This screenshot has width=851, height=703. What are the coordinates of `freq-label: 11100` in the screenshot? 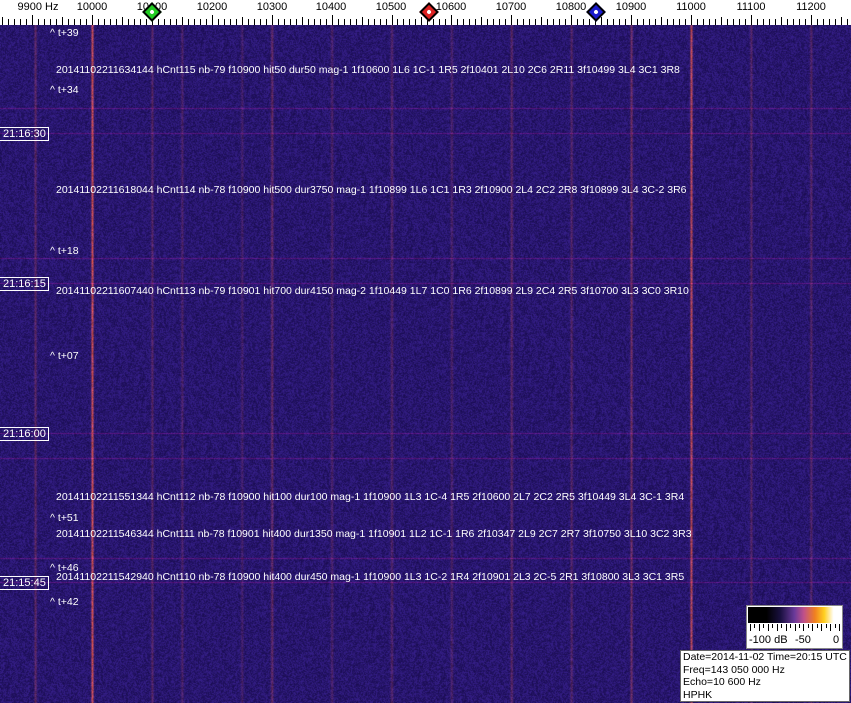 It's located at (751, 7).